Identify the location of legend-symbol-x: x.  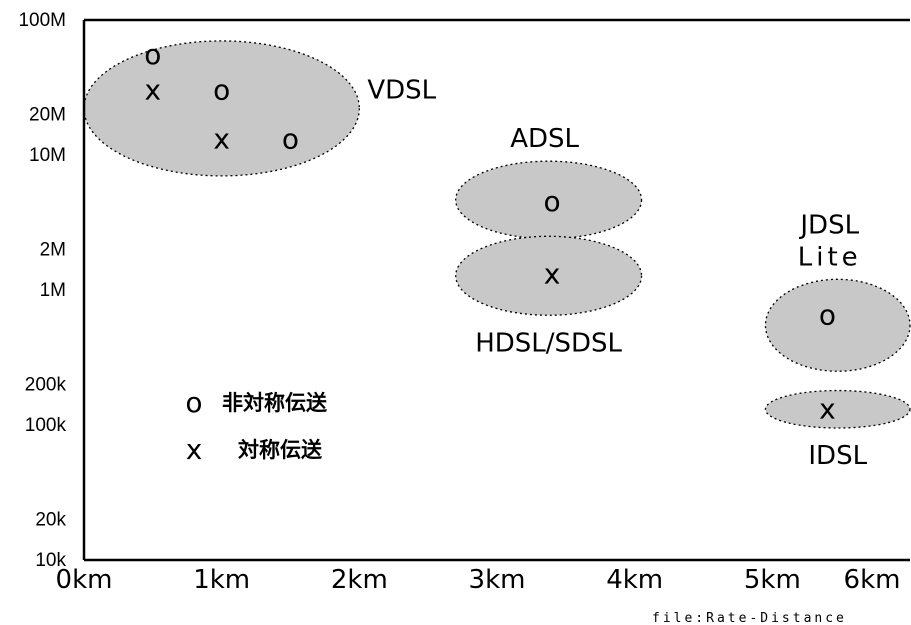
(194, 449).